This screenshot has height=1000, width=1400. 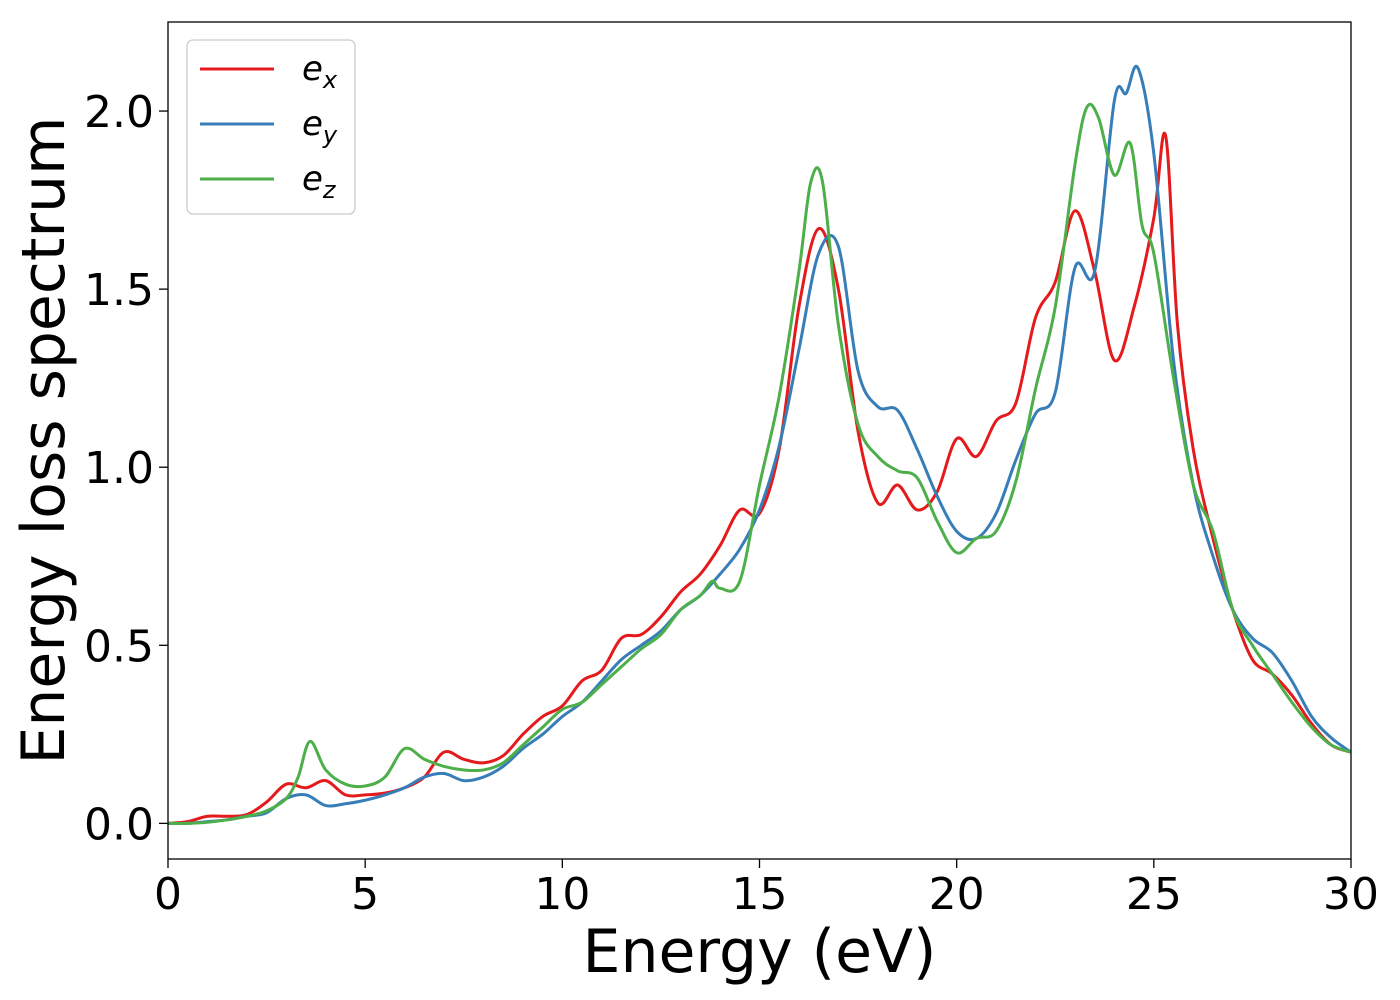 What do you see at coordinates (760, 894) in the screenshot?
I see `x-tick-label: 15` at bounding box center [760, 894].